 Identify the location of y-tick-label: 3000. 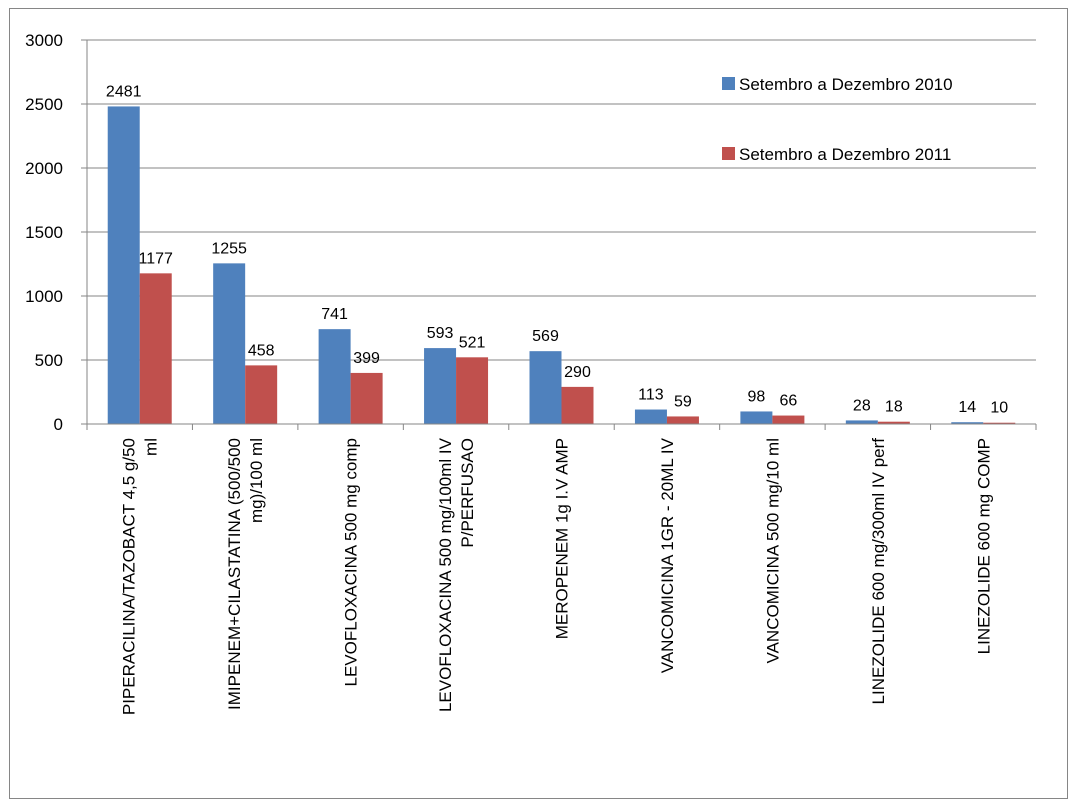
(44, 40).